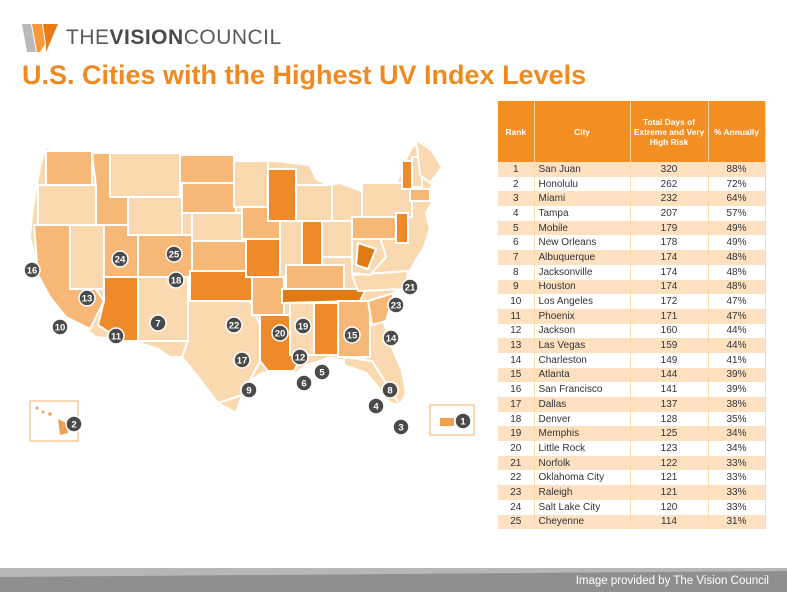 The height and width of the screenshot is (592, 787). Describe the element at coordinates (669, 243) in the screenshot. I see `cell-total-days: 178` at that location.